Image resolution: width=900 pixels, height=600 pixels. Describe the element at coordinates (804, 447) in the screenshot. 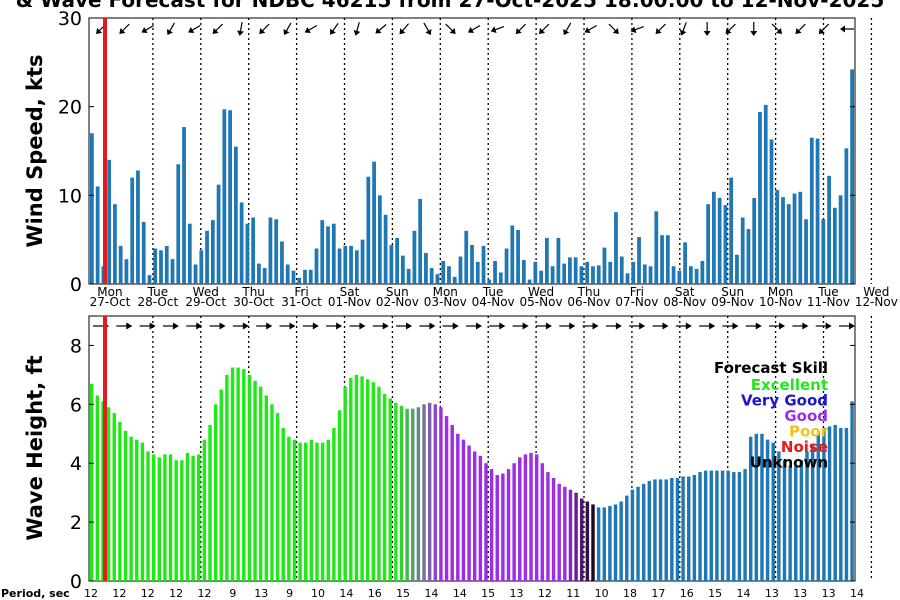

I see `legend-entry: Noise` at that location.